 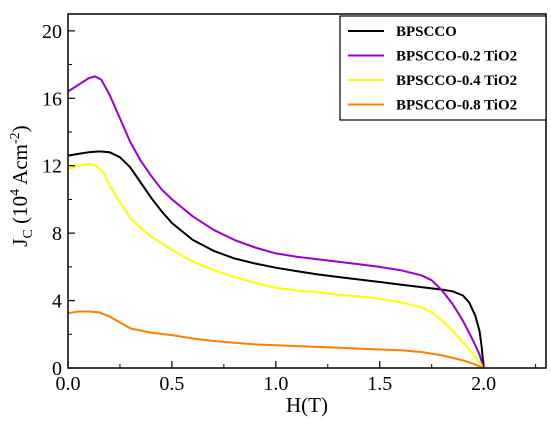 What do you see at coordinates (57, 302) in the screenshot?
I see `y-tick-label: 4` at bounding box center [57, 302].